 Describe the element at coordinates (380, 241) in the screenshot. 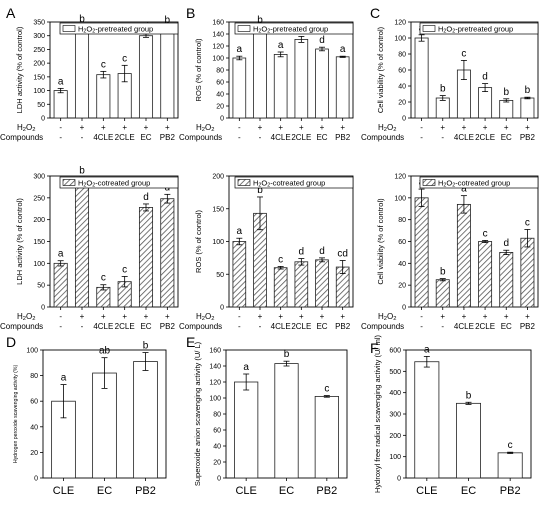

I see `y-axis-label: Cell viability (% of control)` at that location.